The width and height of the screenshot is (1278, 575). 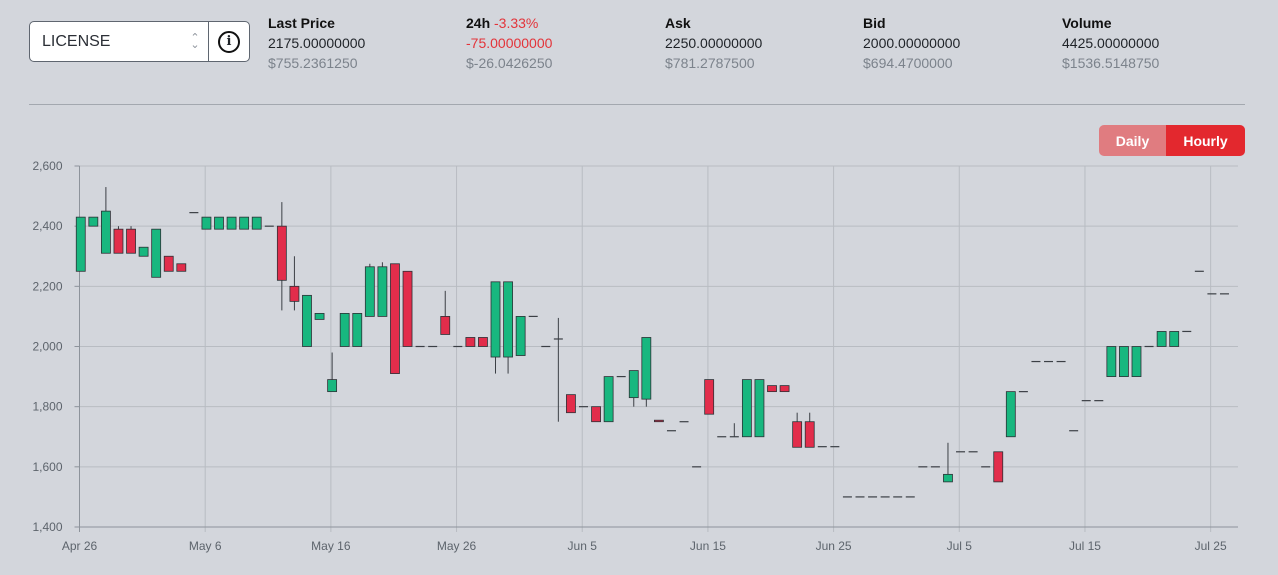 What do you see at coordinates (509, 63) in the screenshot?
I see `stat-usd: $-26.0426250` at bounding box center [509, 63].